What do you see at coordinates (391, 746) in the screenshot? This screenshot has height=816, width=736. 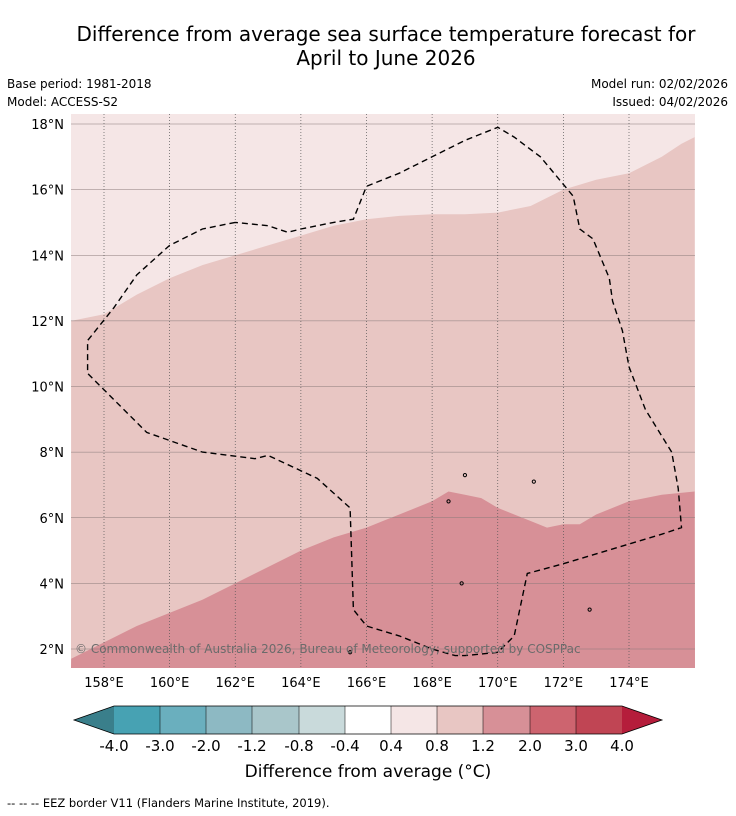 I see `colorbar-tick-label: 0.4` at bounding box center [391, 746].